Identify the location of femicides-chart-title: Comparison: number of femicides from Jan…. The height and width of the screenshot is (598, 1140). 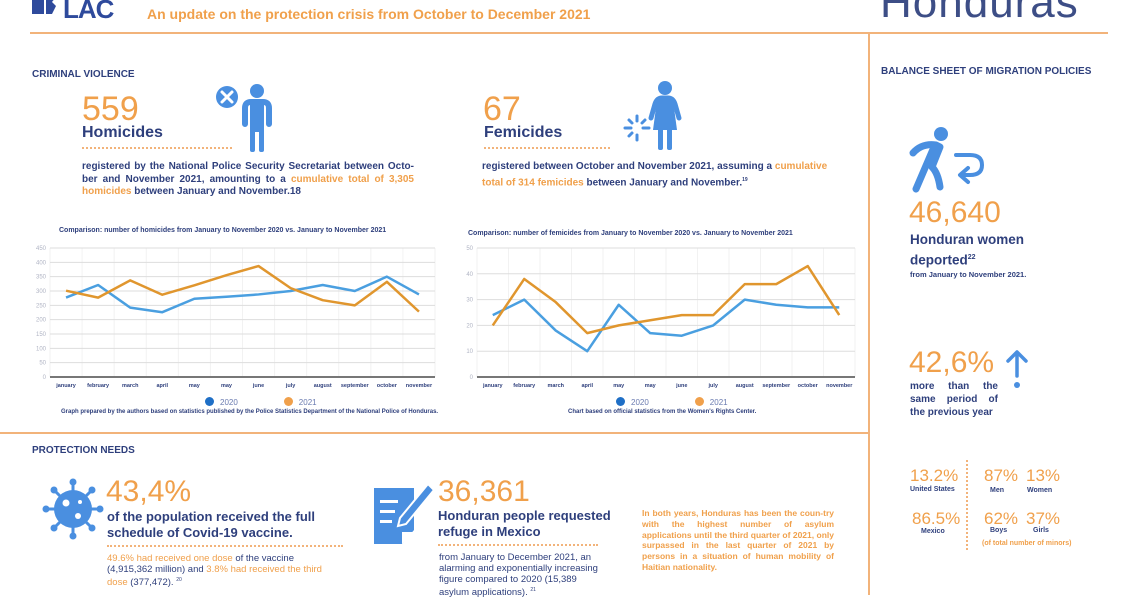
(630, 233).